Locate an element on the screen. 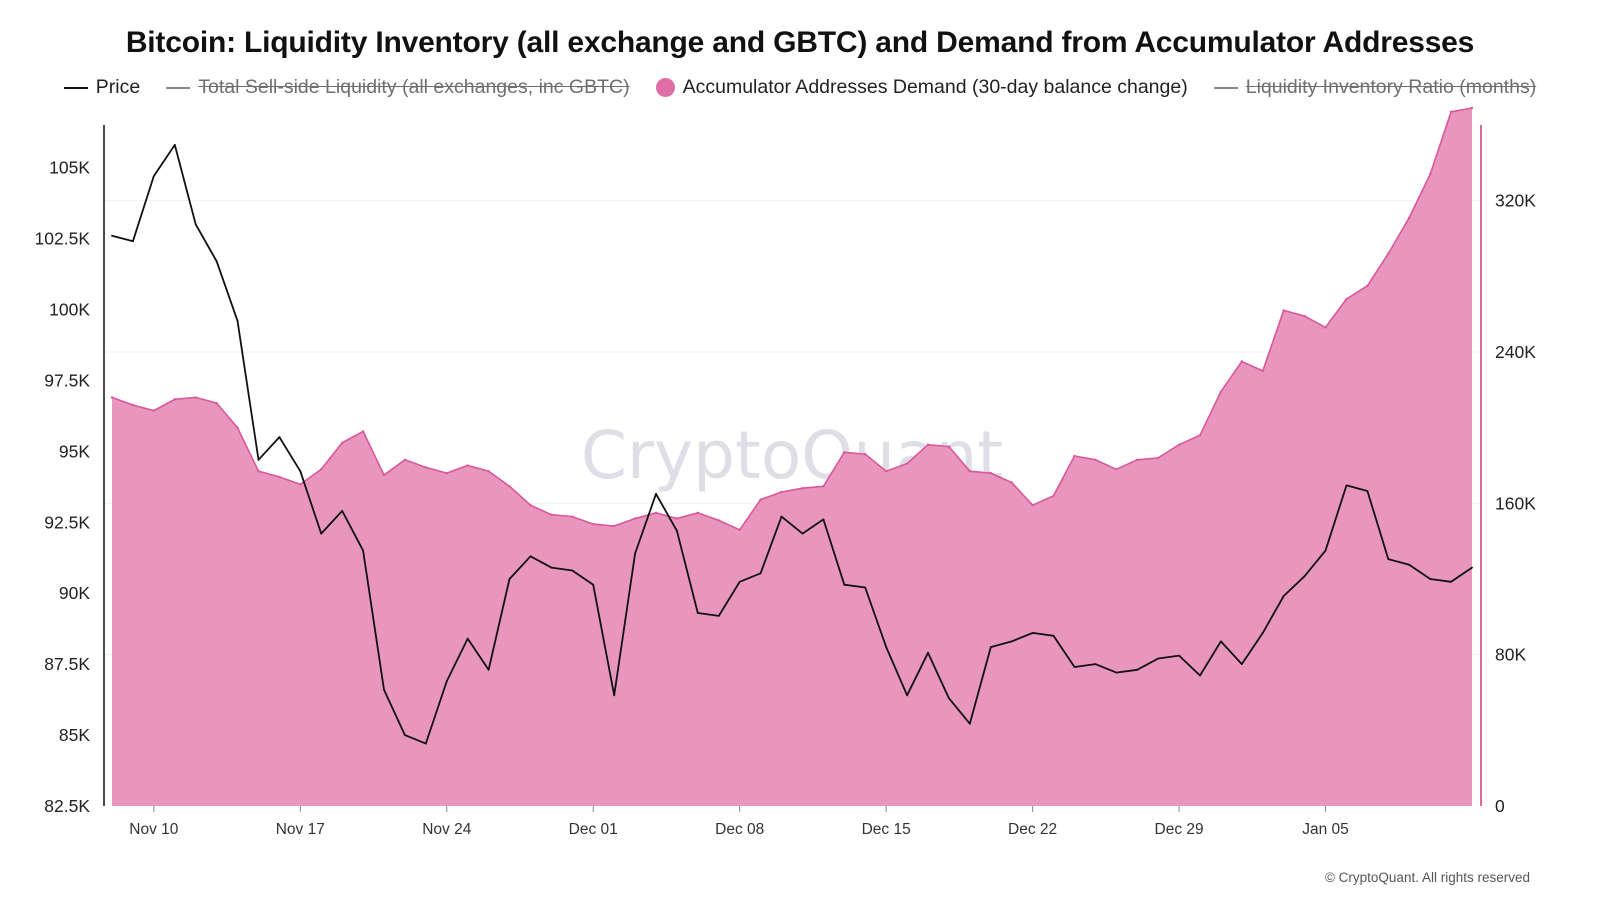 The image size is (1600, 900). x-tick-label: Dec 29 is located at coordinates (1179, 829).